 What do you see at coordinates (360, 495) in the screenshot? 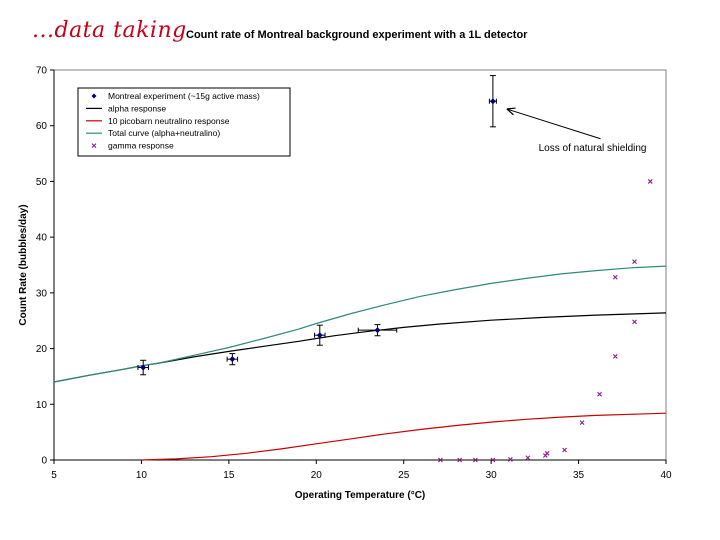
I see `x-axis-label: Operating Temperature (°C)` at bounding box center [360, 495].